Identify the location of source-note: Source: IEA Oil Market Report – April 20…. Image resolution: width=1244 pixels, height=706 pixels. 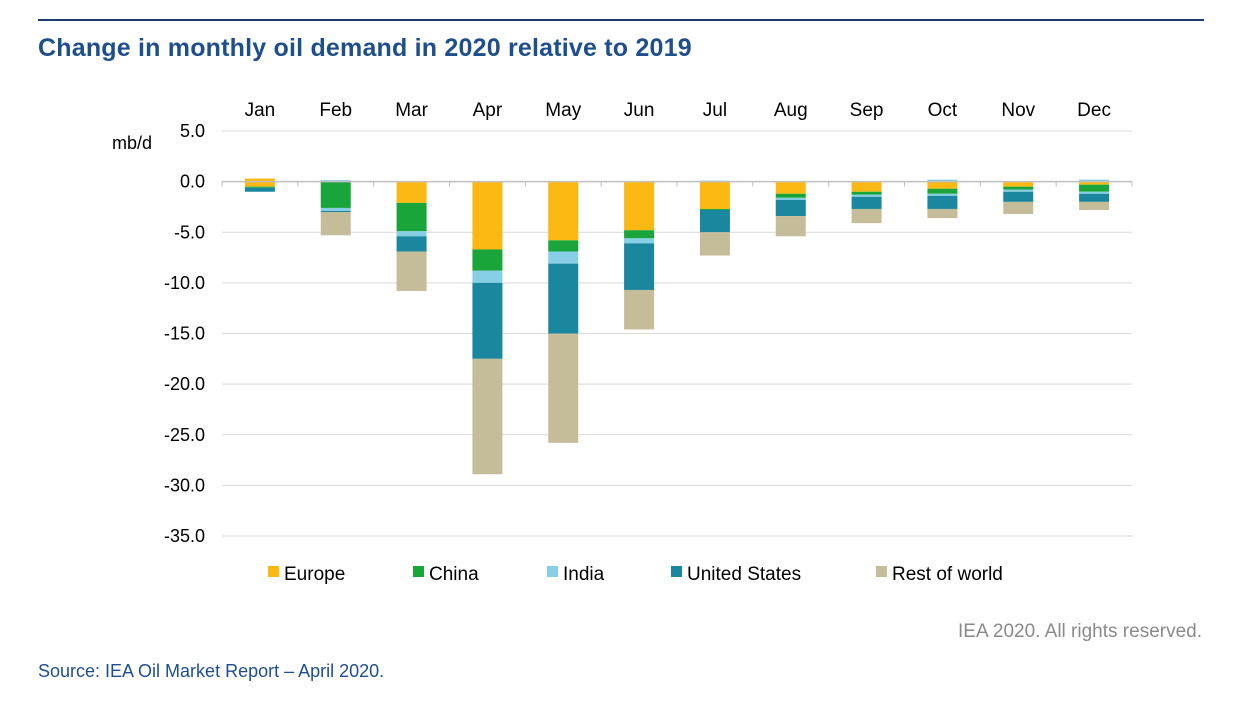
(211, 671).